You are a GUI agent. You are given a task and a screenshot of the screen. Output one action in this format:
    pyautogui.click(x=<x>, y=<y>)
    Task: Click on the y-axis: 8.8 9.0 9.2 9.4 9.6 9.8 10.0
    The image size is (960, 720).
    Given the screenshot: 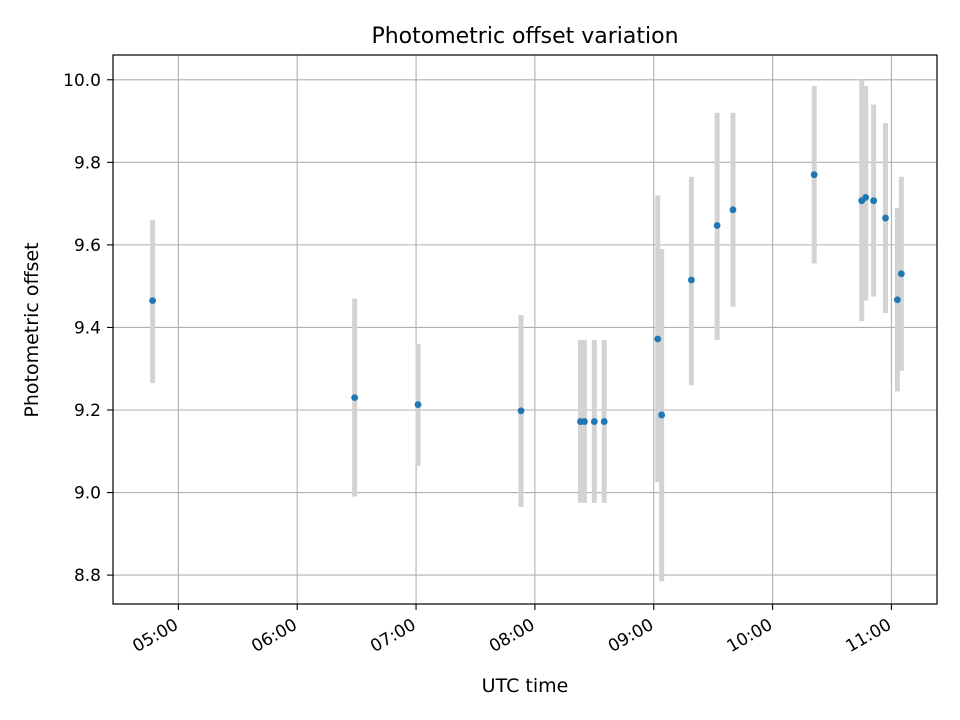 What is the action you would take?
    pyautogui.click(x=88, y=328)
    